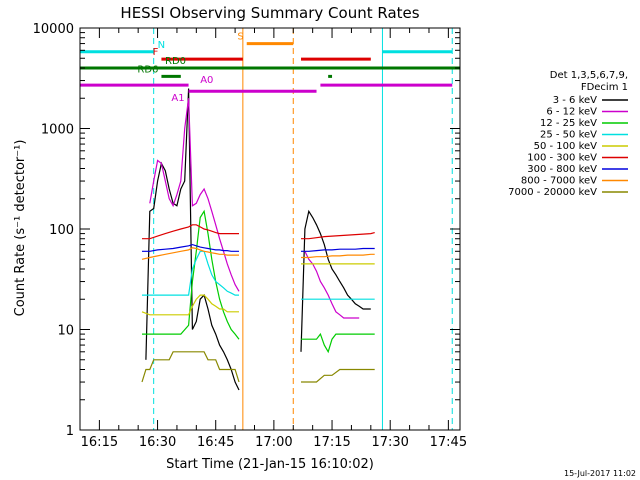 This screenshot has width=640, height=480. Describe the element at coordinates (600, 473) in the screenshot. I see `footer-timestamp: 15-Jul-2017 11:02` at that location.